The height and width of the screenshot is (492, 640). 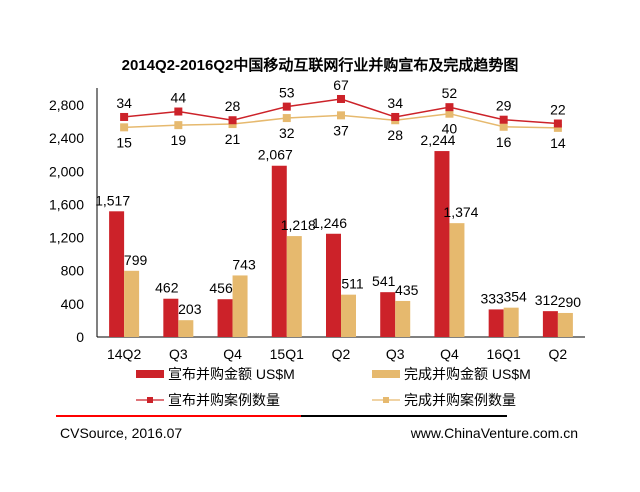 I want to click on line-data-label: 29, so click(x=504, y=106).